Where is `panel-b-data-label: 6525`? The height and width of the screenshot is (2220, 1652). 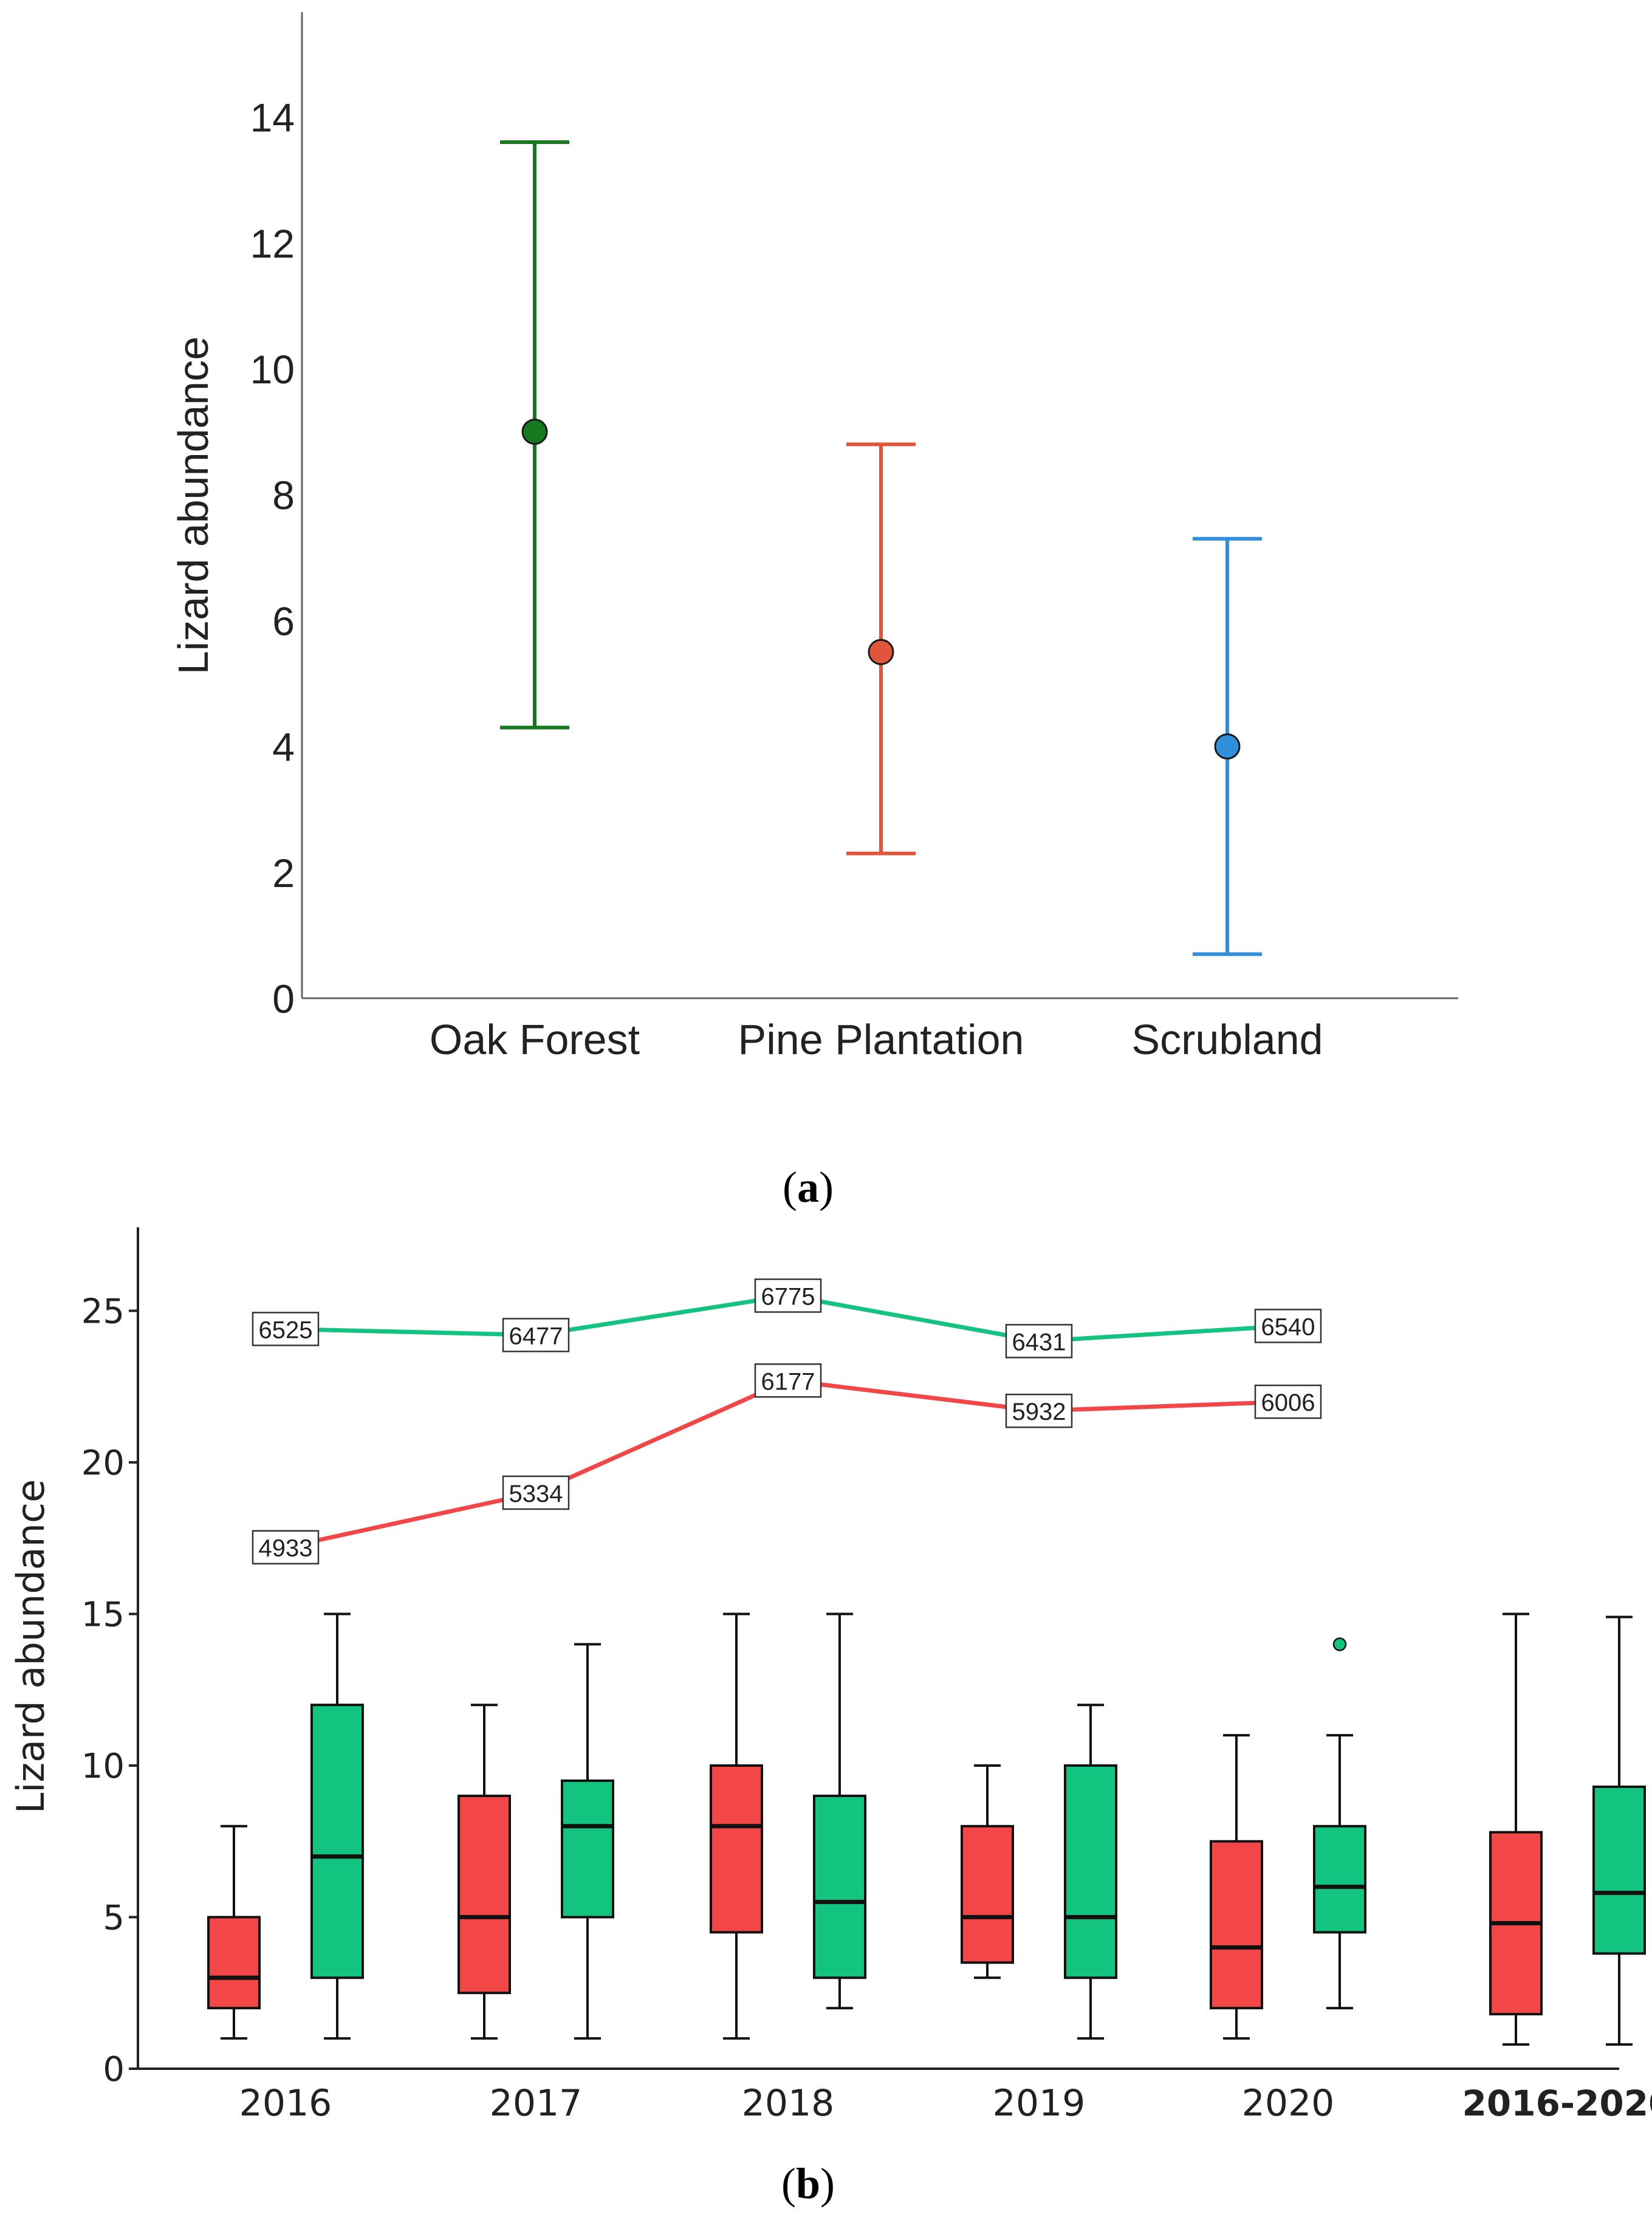 panel-b-data-label: 6525 is located at coordinates (286, 1330).